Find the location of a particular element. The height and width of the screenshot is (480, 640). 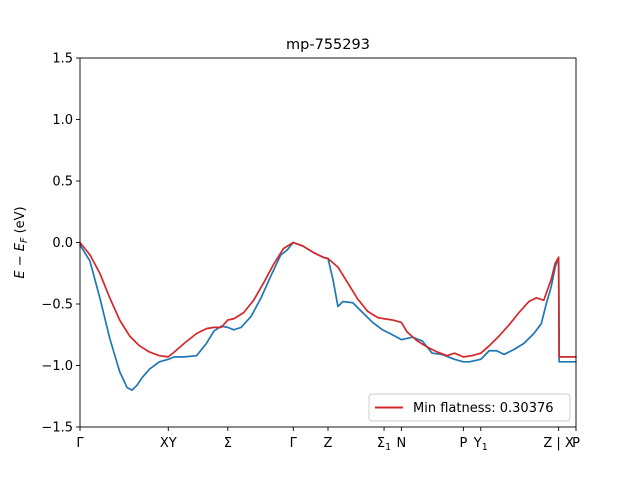

legend-box is located at coordinates (469, 407).